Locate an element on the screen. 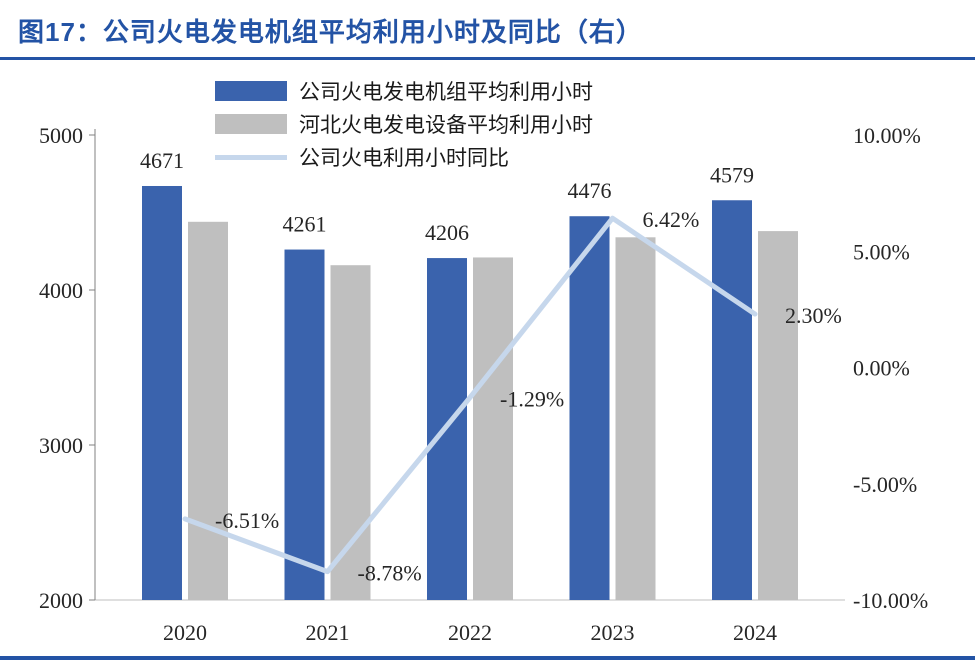  legend-label: 公司火电发电机组平均利用小时 is located at coordinates (446, 92).